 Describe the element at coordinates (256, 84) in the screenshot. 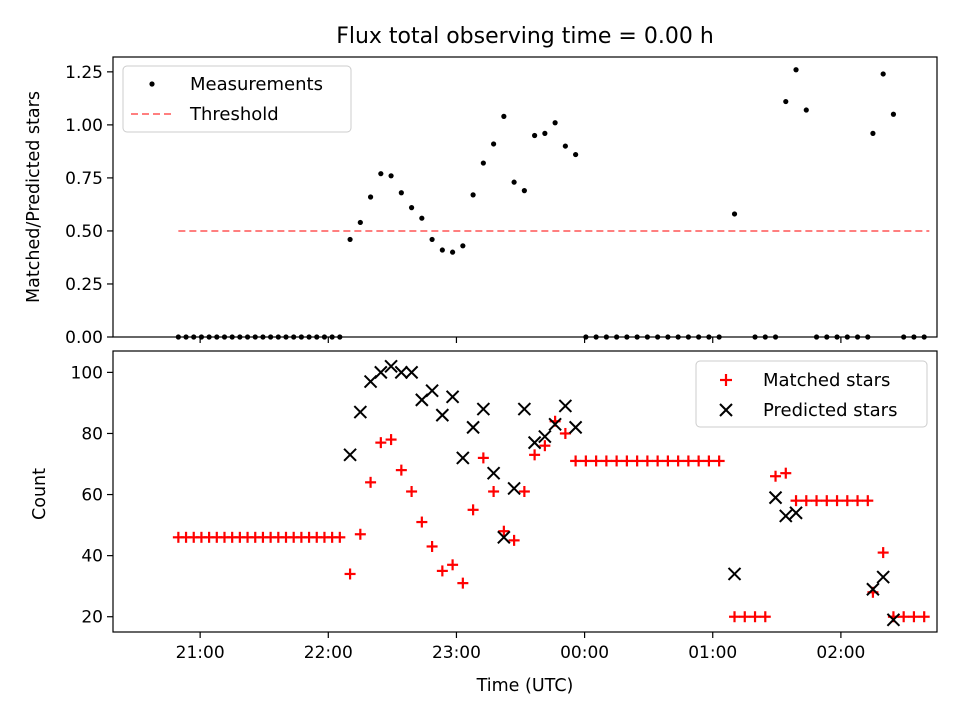

I see `legend-measurements-label: Measurements` at that location.